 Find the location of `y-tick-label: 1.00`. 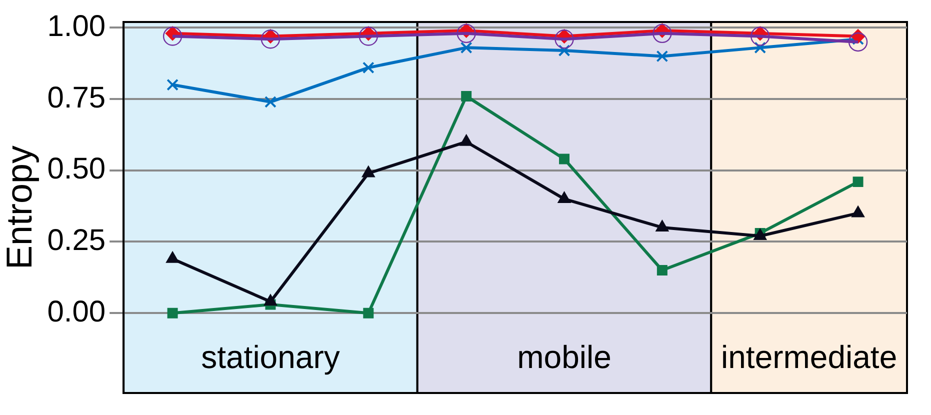

y-tick-label: 1.00 is located at coordinates (76, 26).